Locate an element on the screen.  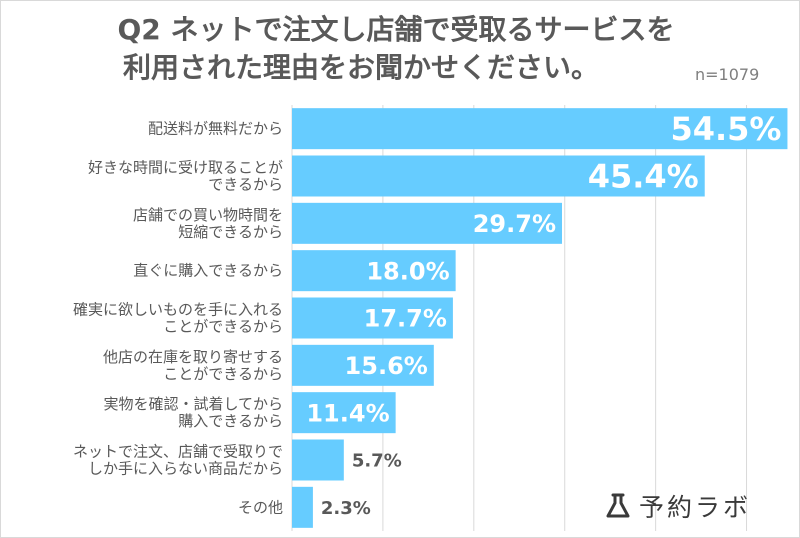
data-label: 17.7% is located at coordinates (405, 319).